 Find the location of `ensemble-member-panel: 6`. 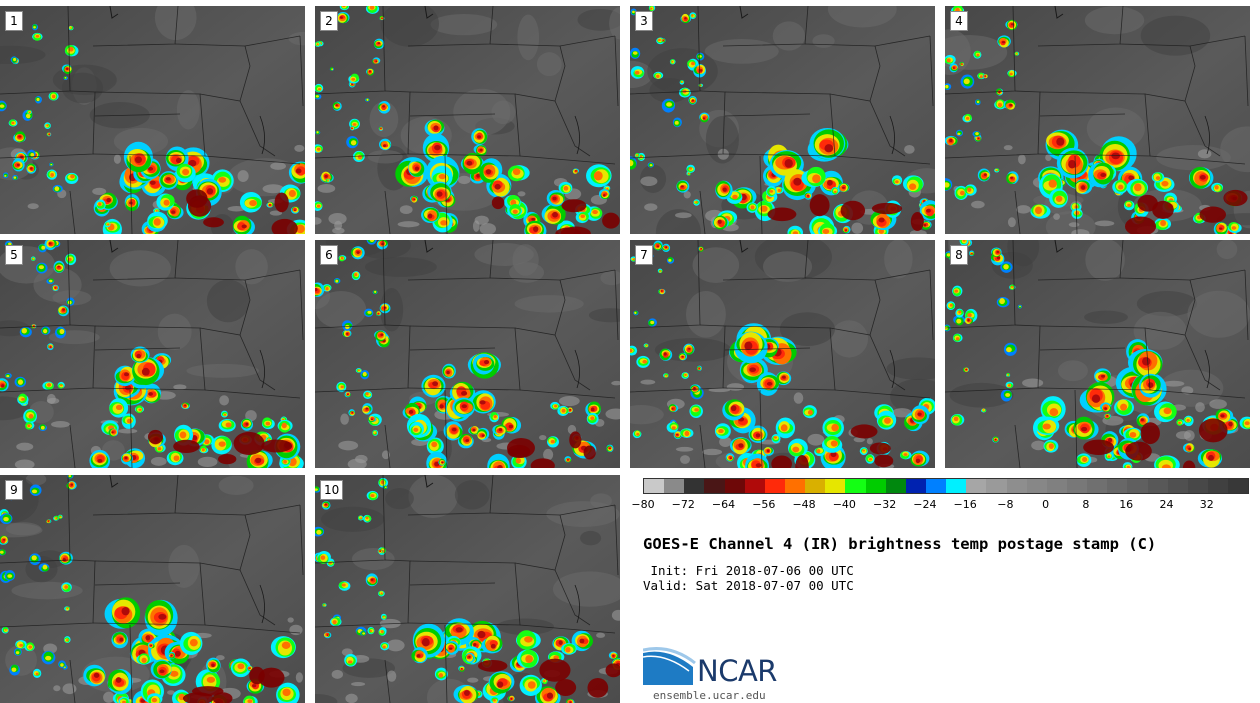

ensemble-member-panel: 6 is located at coordinates (467, 354).